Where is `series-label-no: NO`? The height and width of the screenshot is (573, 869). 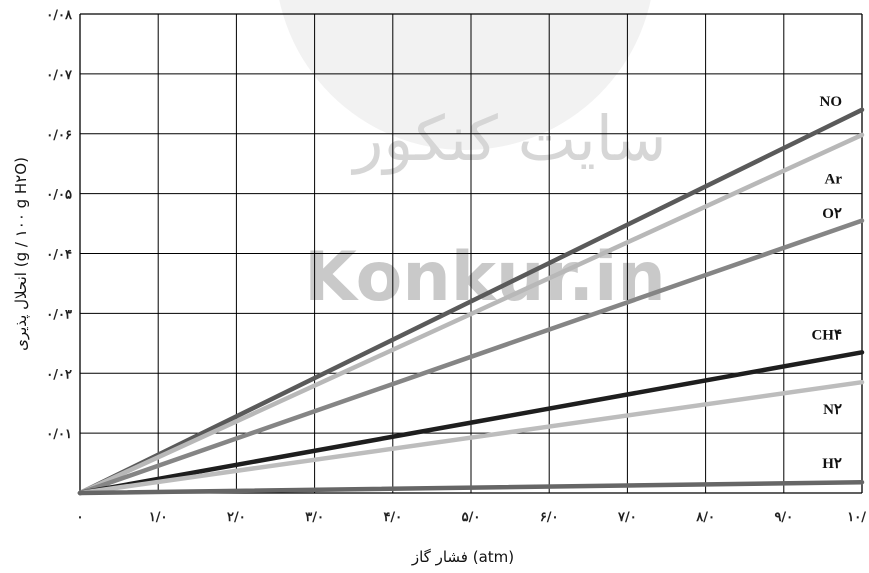 series-label-no: NO is located at coordinates (831, 102).